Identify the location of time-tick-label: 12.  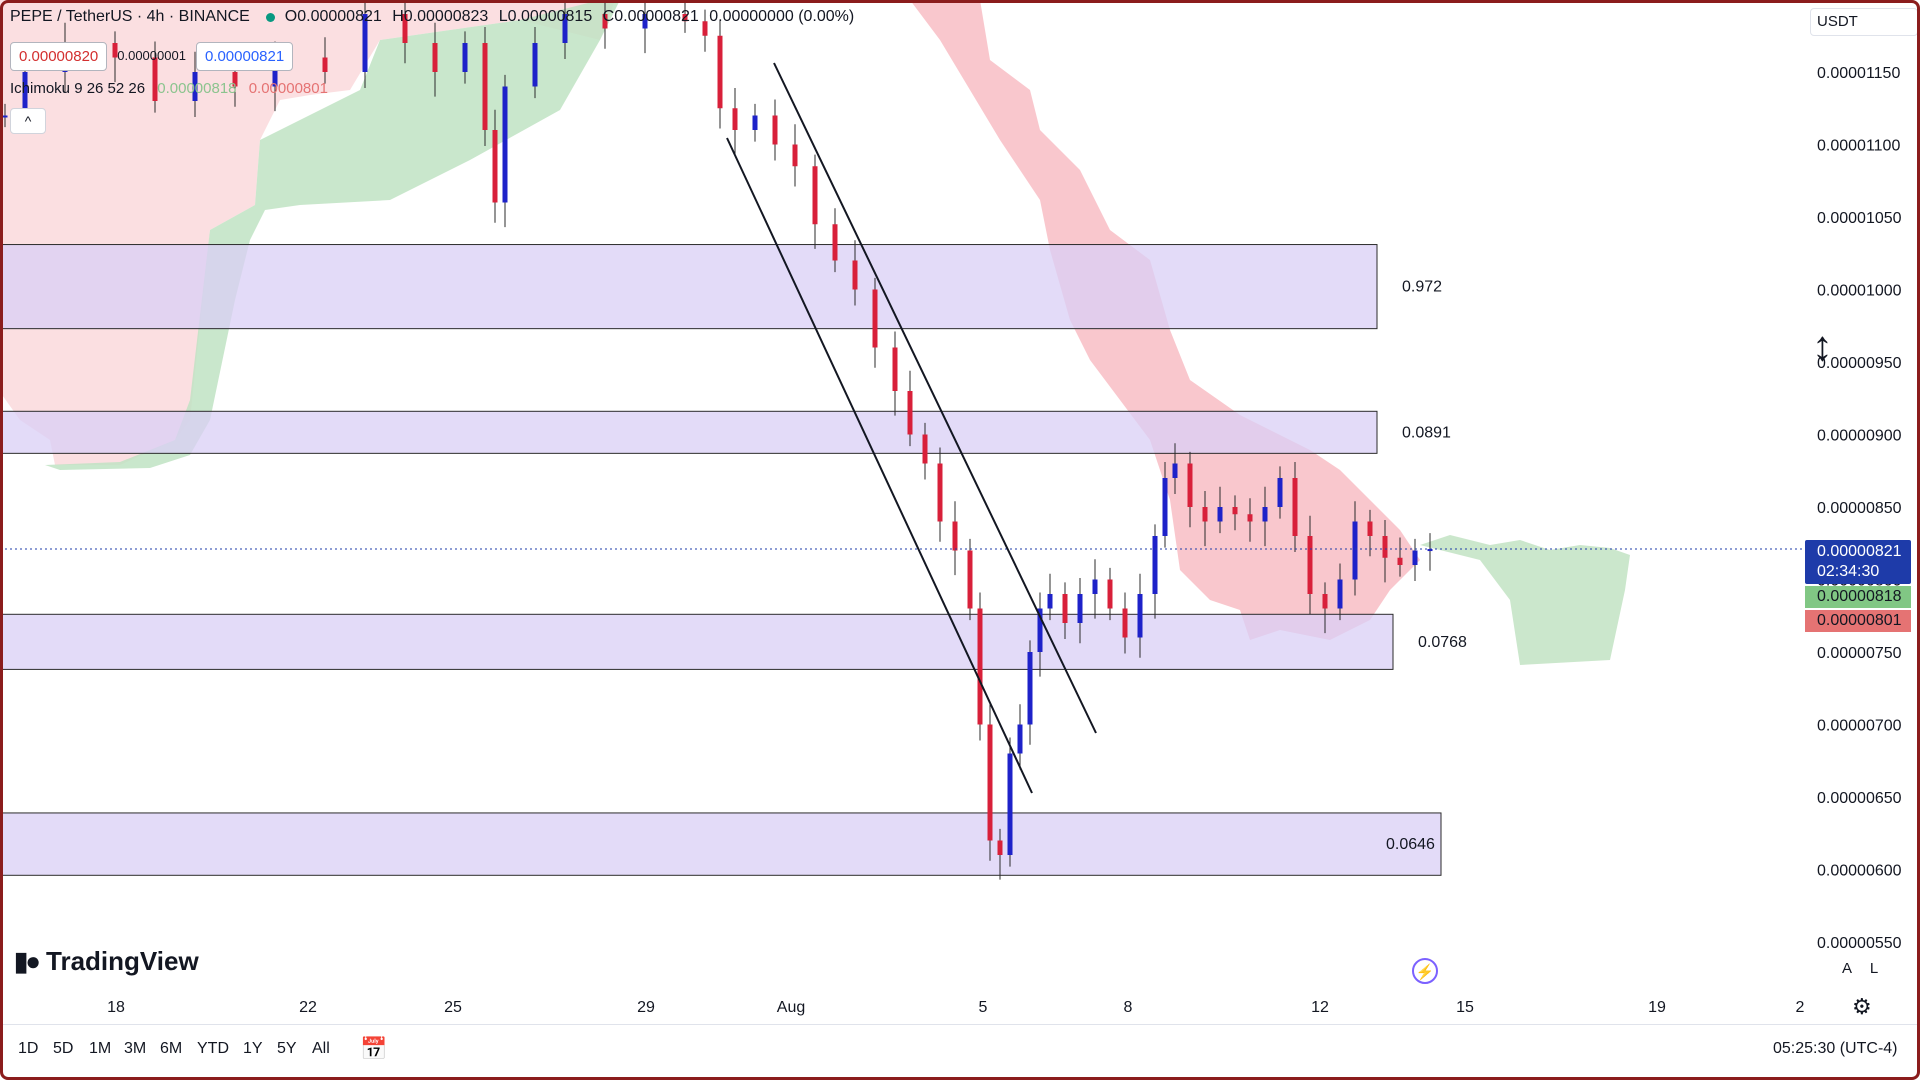
(1320, 1007).